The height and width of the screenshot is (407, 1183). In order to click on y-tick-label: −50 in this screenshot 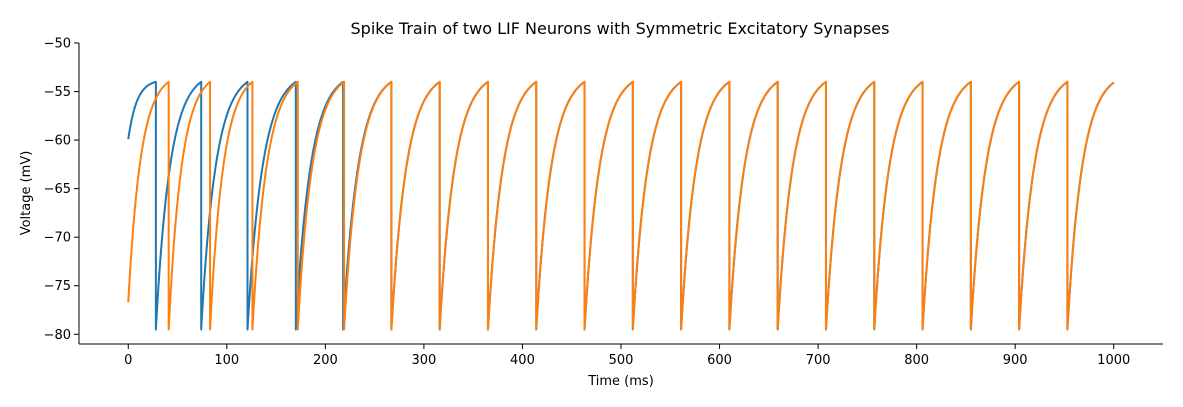, I will do `click(57, 44)`.